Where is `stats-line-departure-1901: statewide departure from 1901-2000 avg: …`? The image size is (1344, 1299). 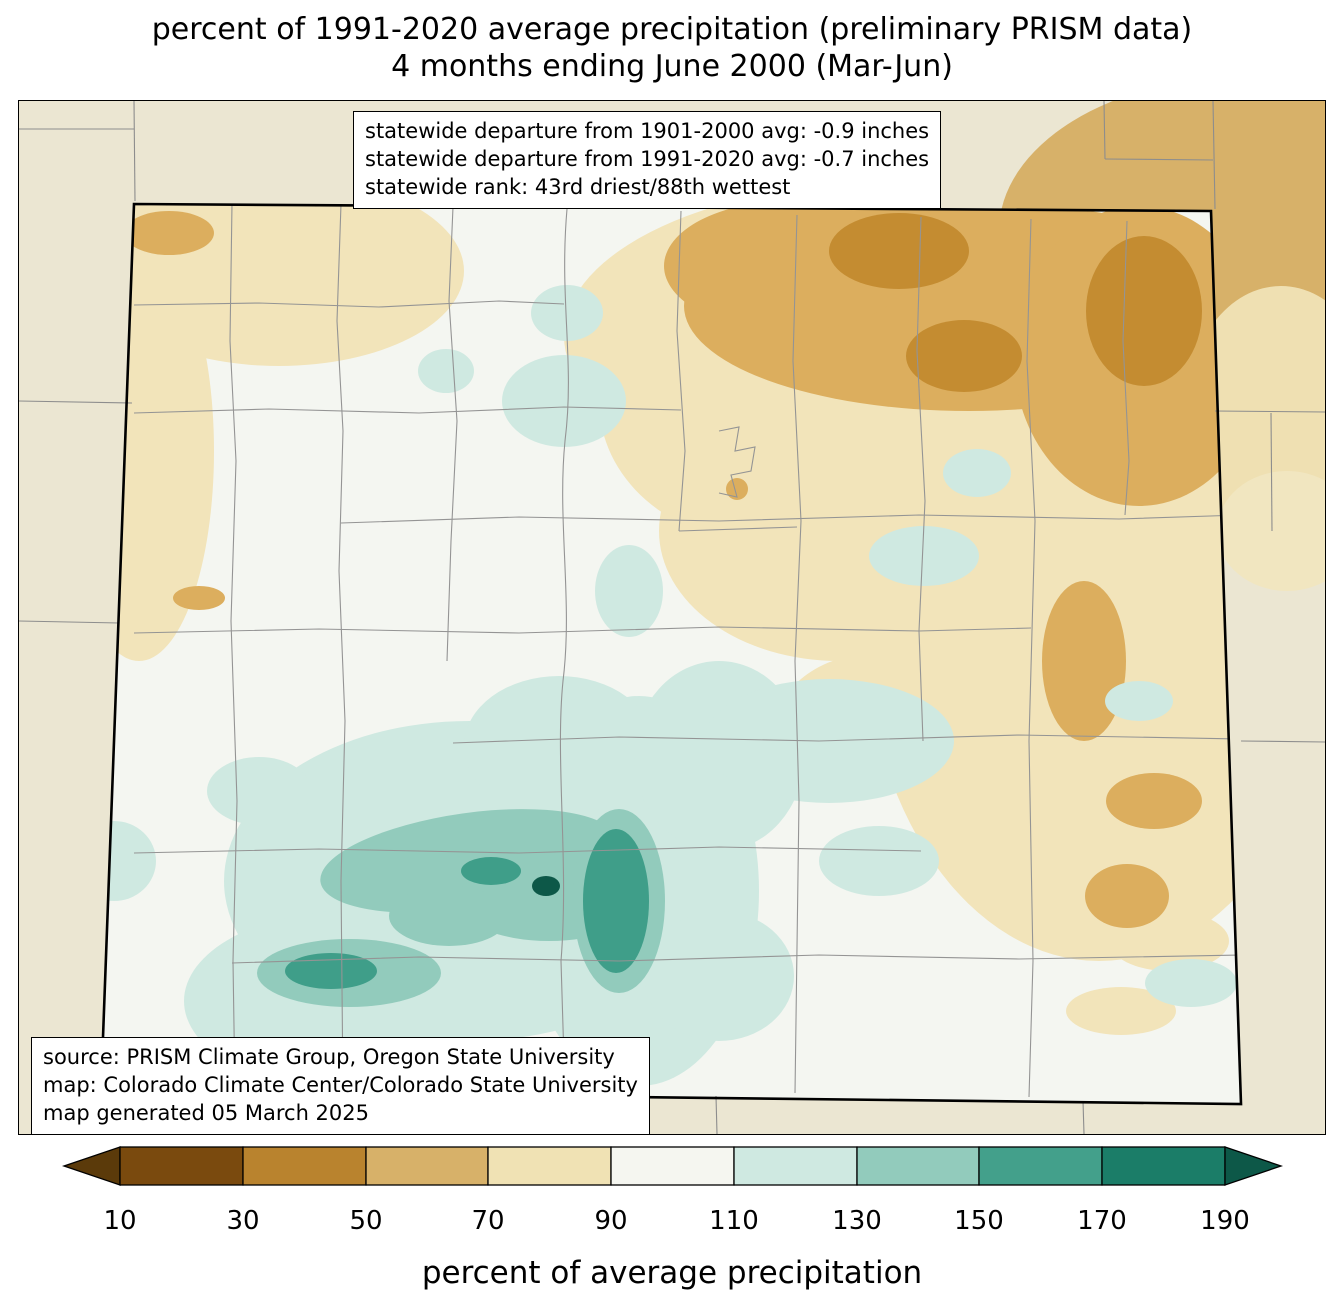
stats-line-departure-1901: statewide departure from 1901-2000 avg: … is located at coordinates (647, 131).